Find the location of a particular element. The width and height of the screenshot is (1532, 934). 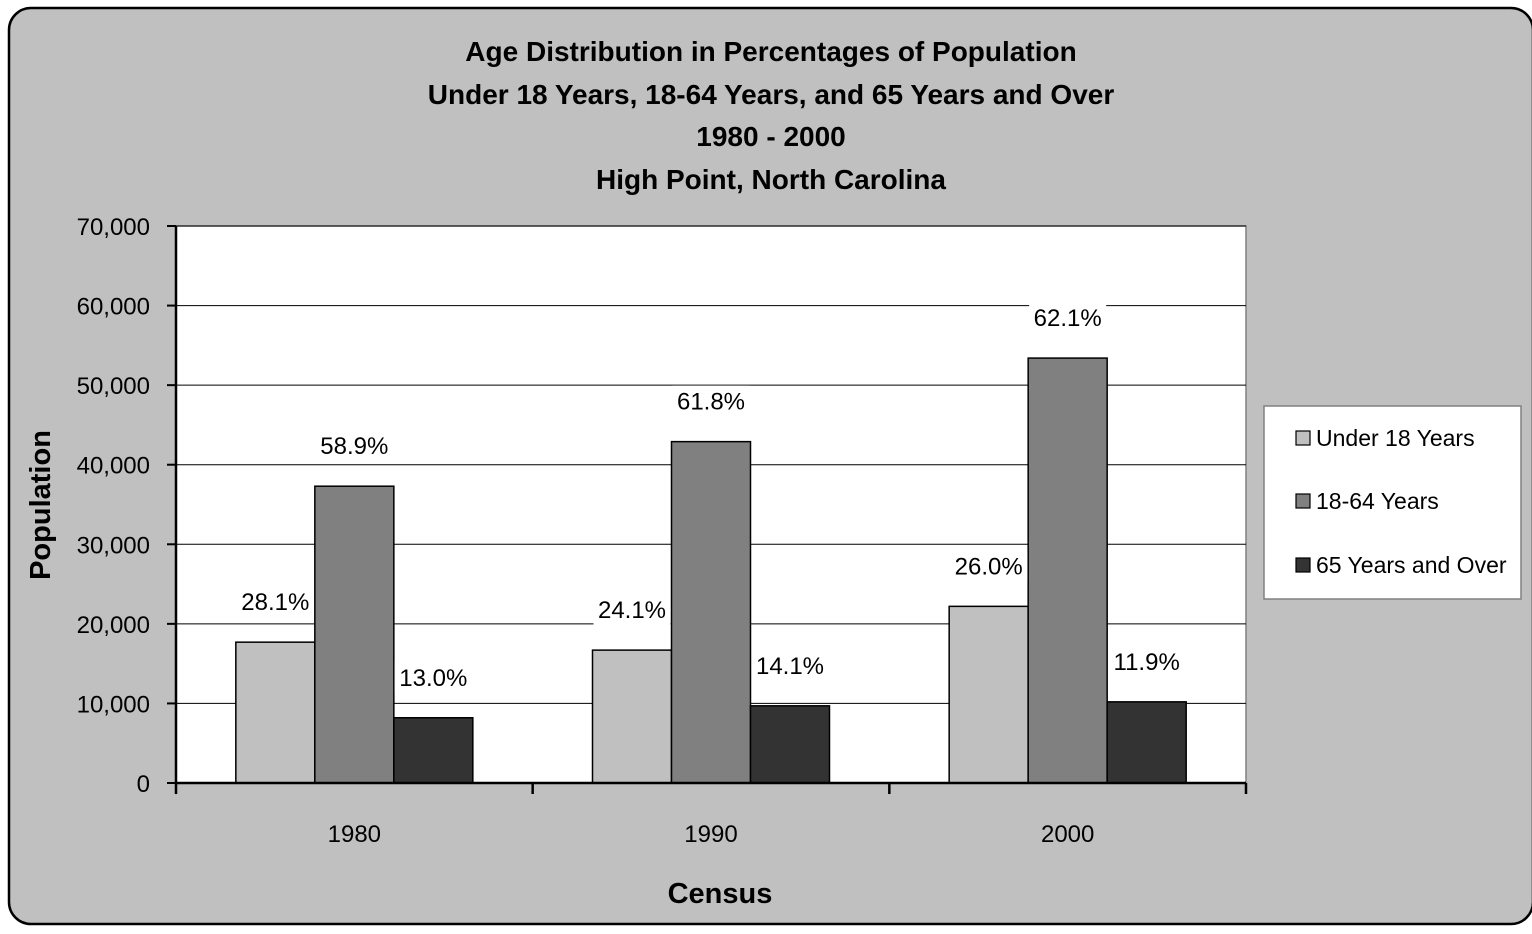

chart-title-line-3: 1980 - 2000 is located at coordinates (770, 136).